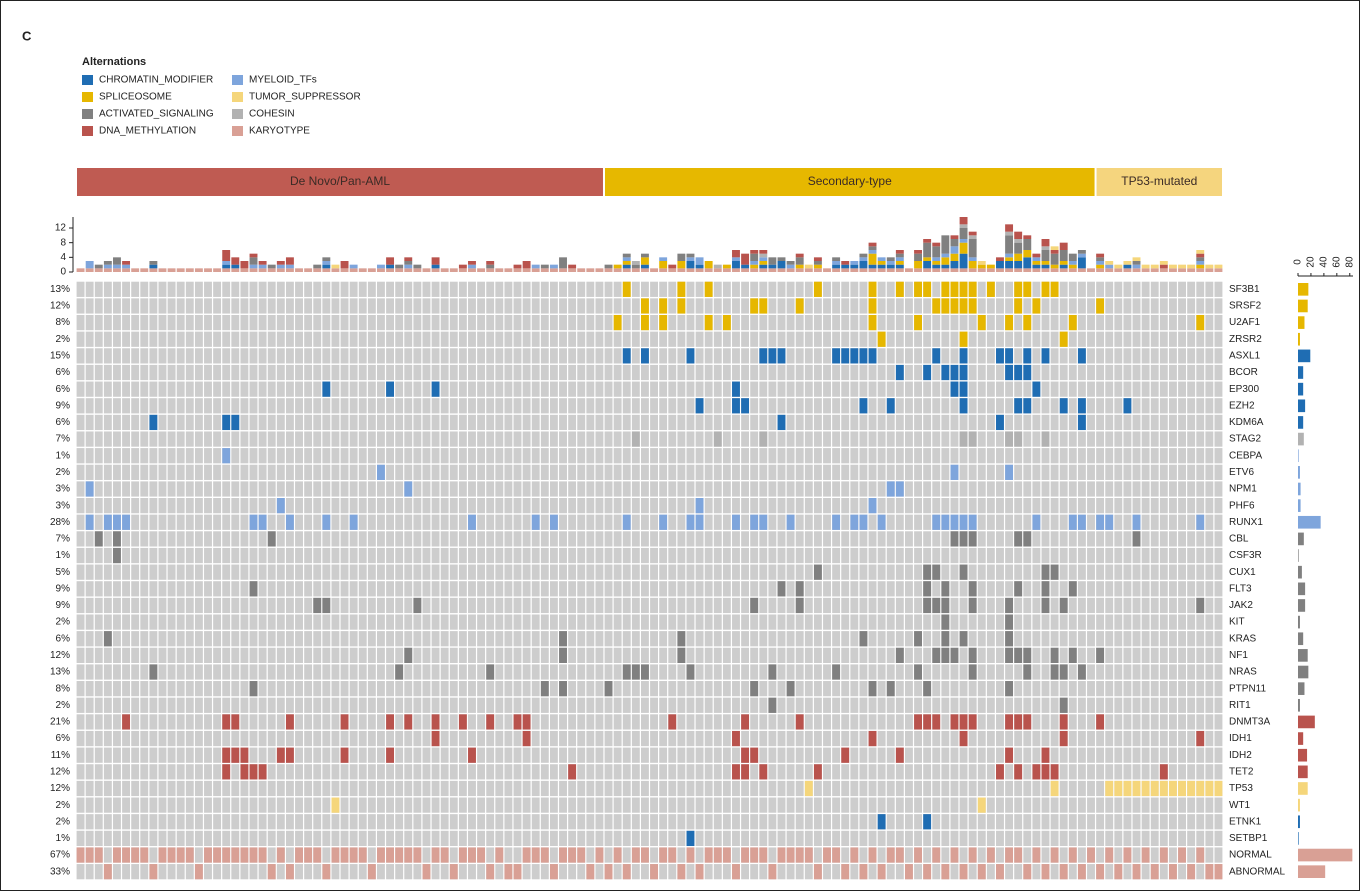 The height and width of the screenshot is (891, 1360). What do you see at coordinates (279, 131) in the screenshot?
I see `legend-label: KARYOTYPE` at bounding box center [279, 131].